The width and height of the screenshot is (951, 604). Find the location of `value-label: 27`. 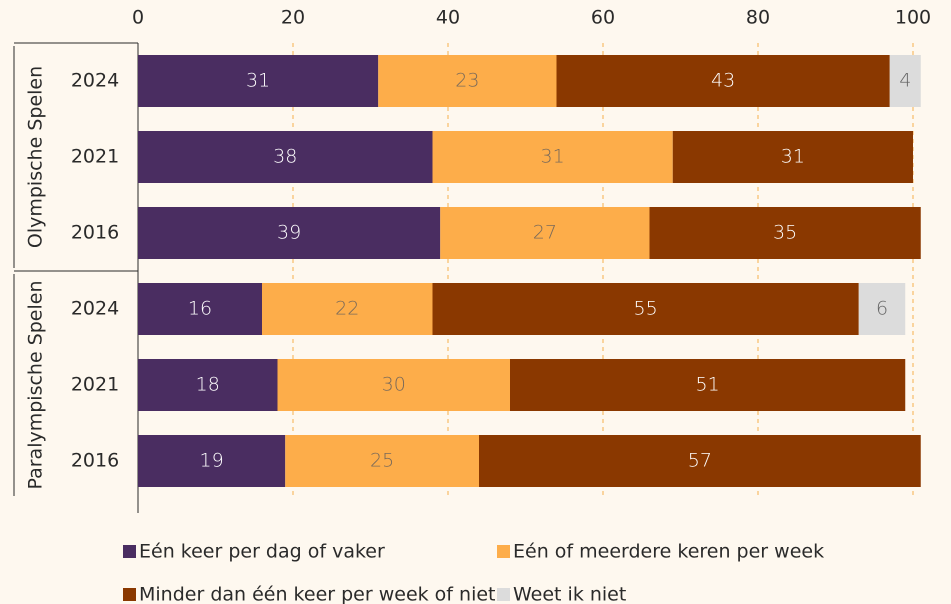

value-label: 27 is located at coordinates (545, 233).